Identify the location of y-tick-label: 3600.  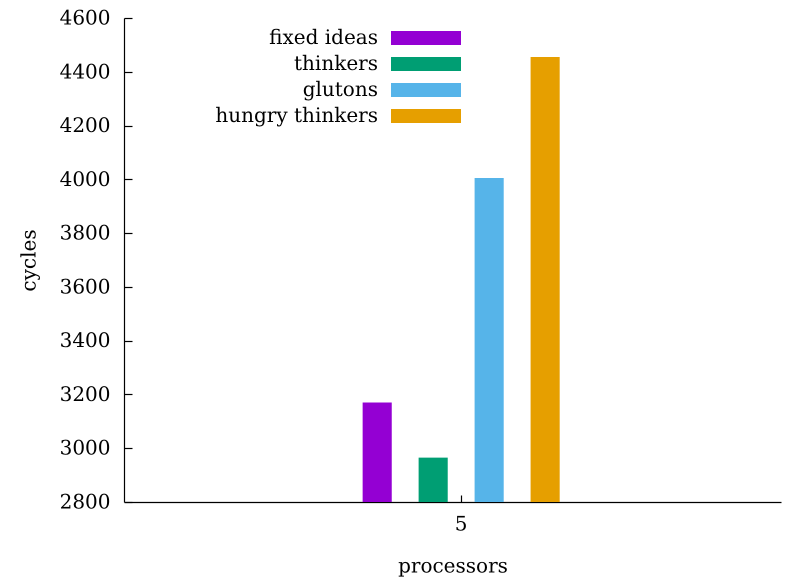
(85, 286).